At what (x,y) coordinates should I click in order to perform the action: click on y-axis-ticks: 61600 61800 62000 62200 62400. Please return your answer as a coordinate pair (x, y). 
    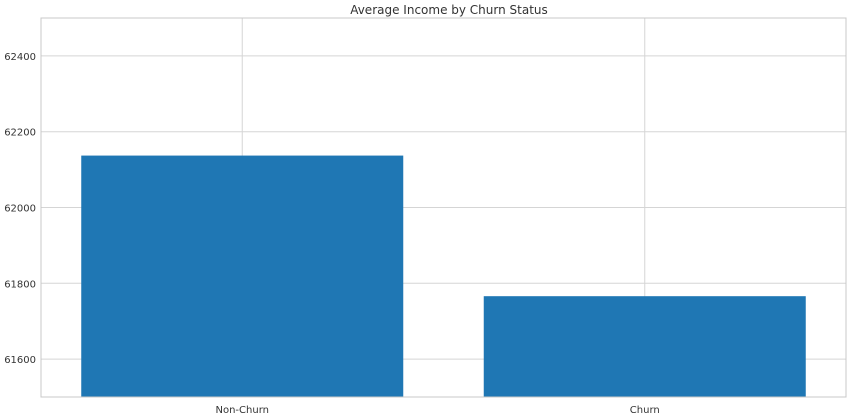
    Looking at the image, I should click on (20, 209).